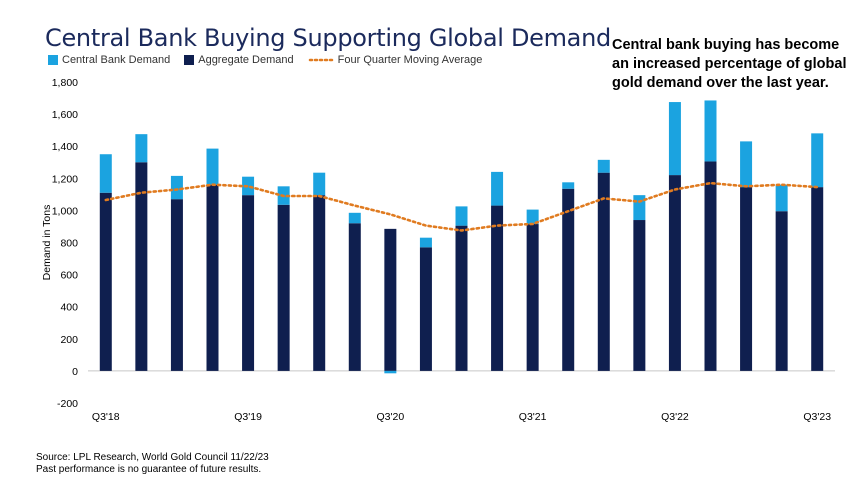 This screenshot has width=856, height=490. What do you see at coordinates (246, 60) in the screenshot?
I see `legend-label-aggregate: Aggregate Demand` at bounding box center [246, 60].